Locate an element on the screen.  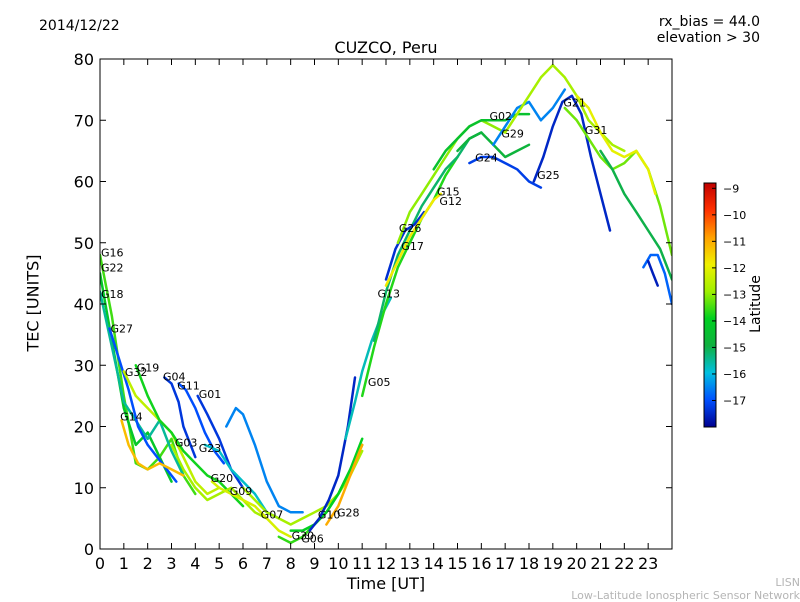
rx-bias-label: rx_bias = 44.0 is located at coordinates (709, 22).